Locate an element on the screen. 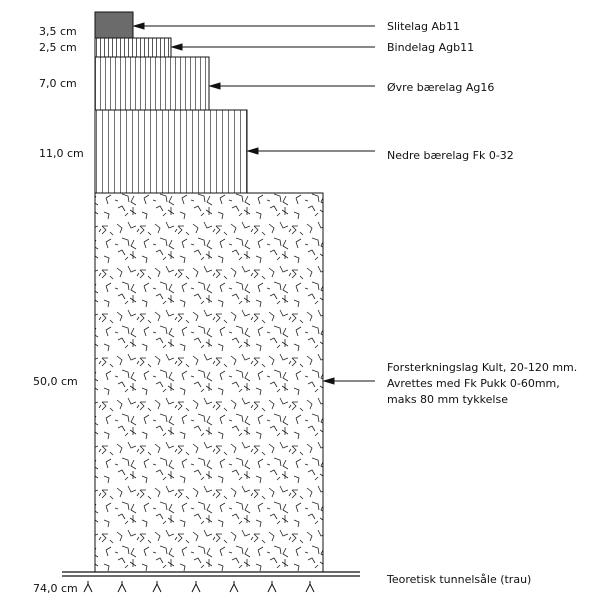 This screenshot has width=604, height=613. slitelag-block is located at coordinates (114, 25).